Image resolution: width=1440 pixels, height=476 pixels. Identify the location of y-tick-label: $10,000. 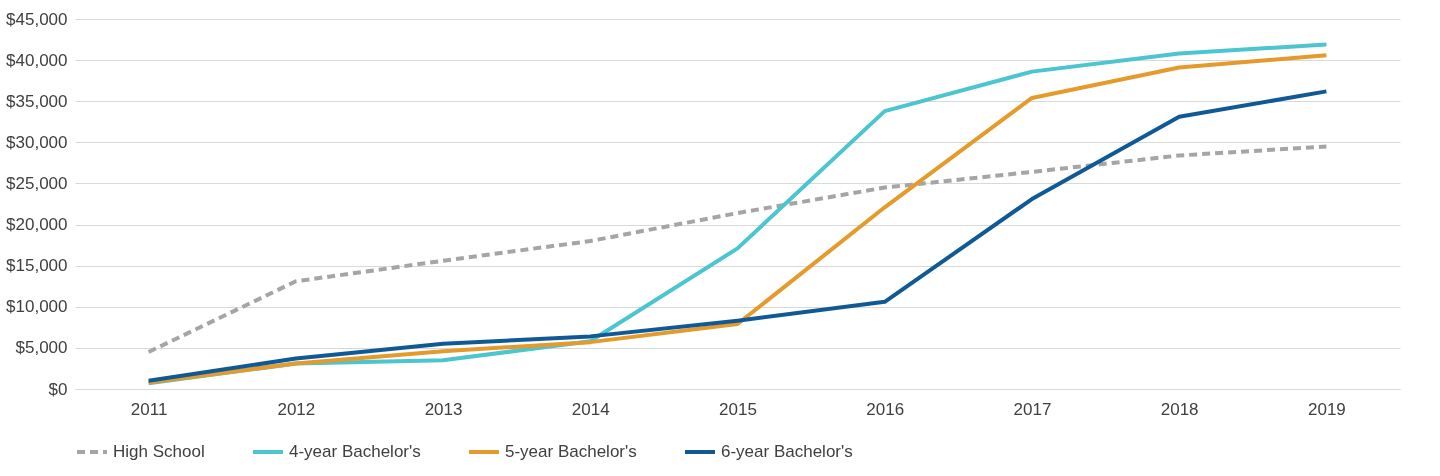
(37, 307).